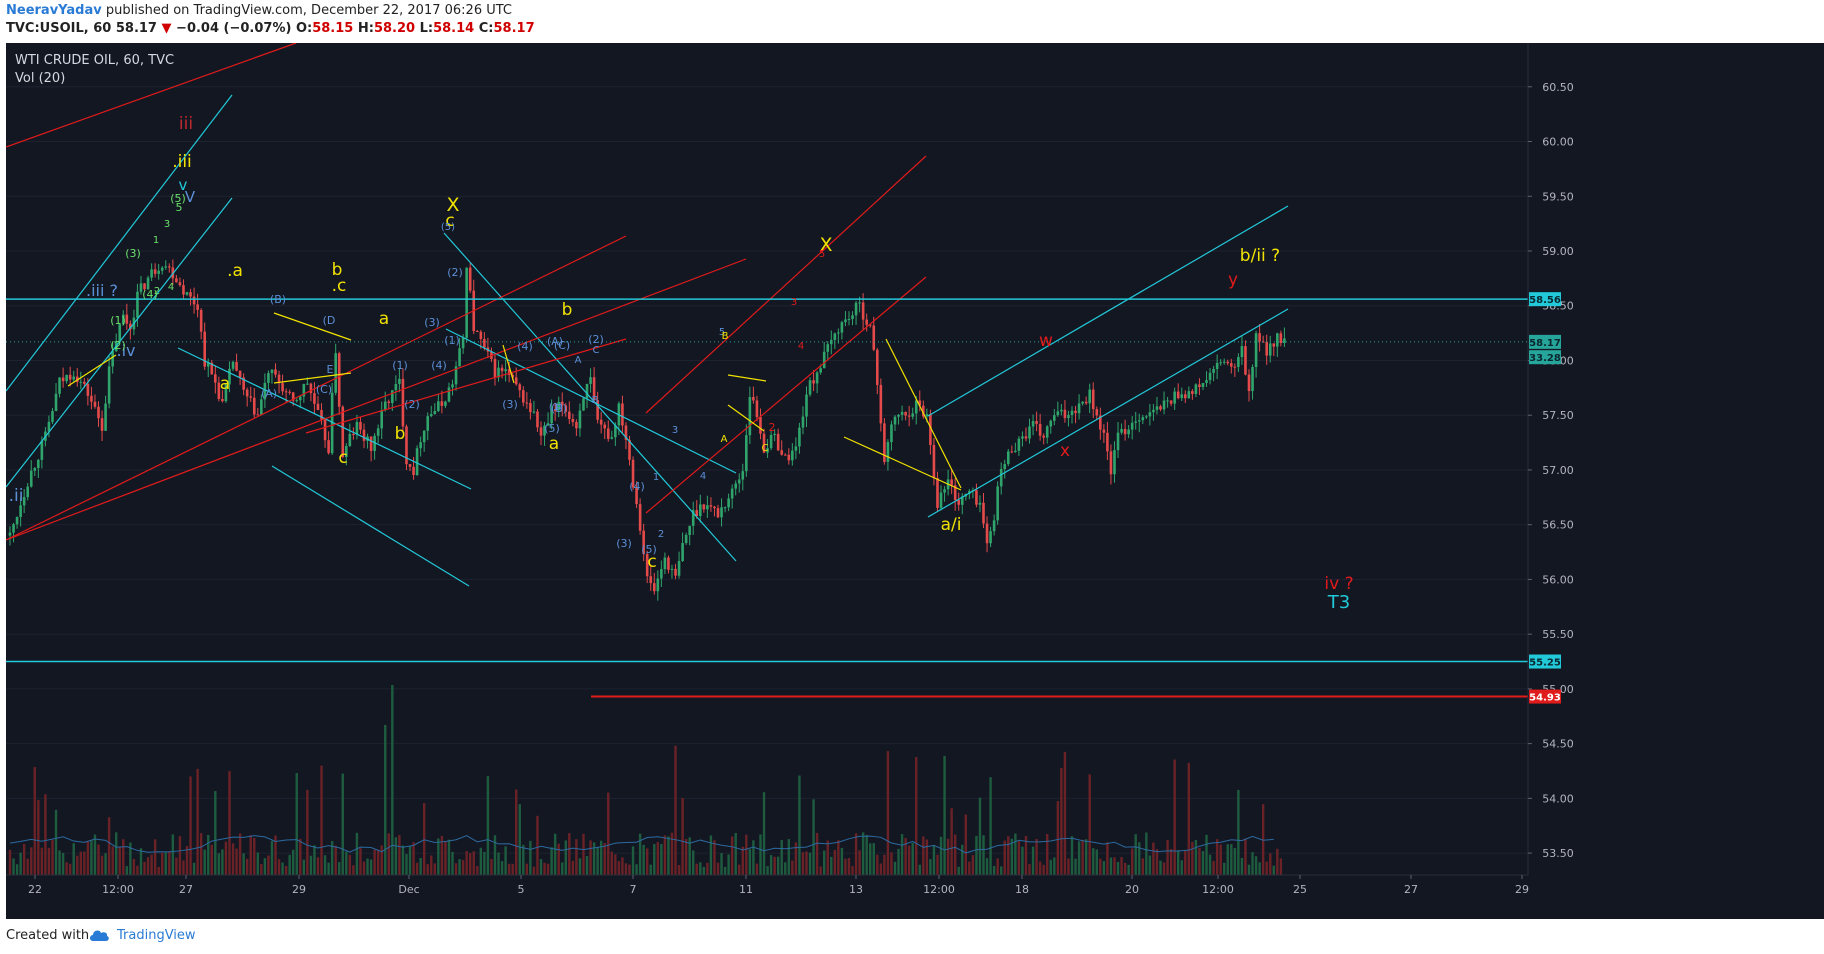 Image resolution: width=1824 pixels, height=954 pixels. I want to click on price-tick-label: 56.00, so click(1558, 579).